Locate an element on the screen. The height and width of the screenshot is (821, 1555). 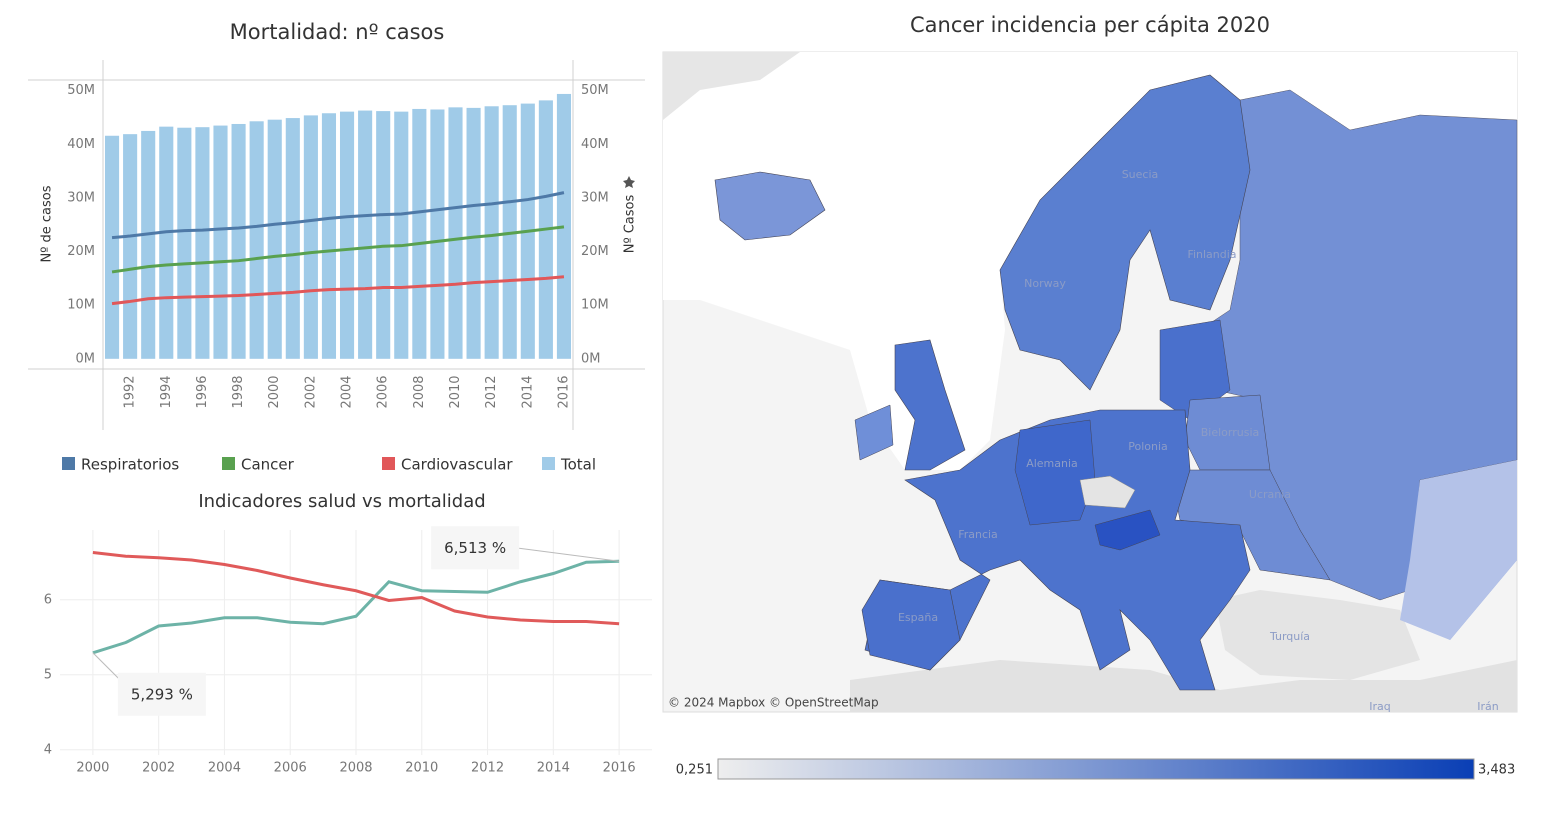
legend-label: Total is located at coordinates (578, 465).